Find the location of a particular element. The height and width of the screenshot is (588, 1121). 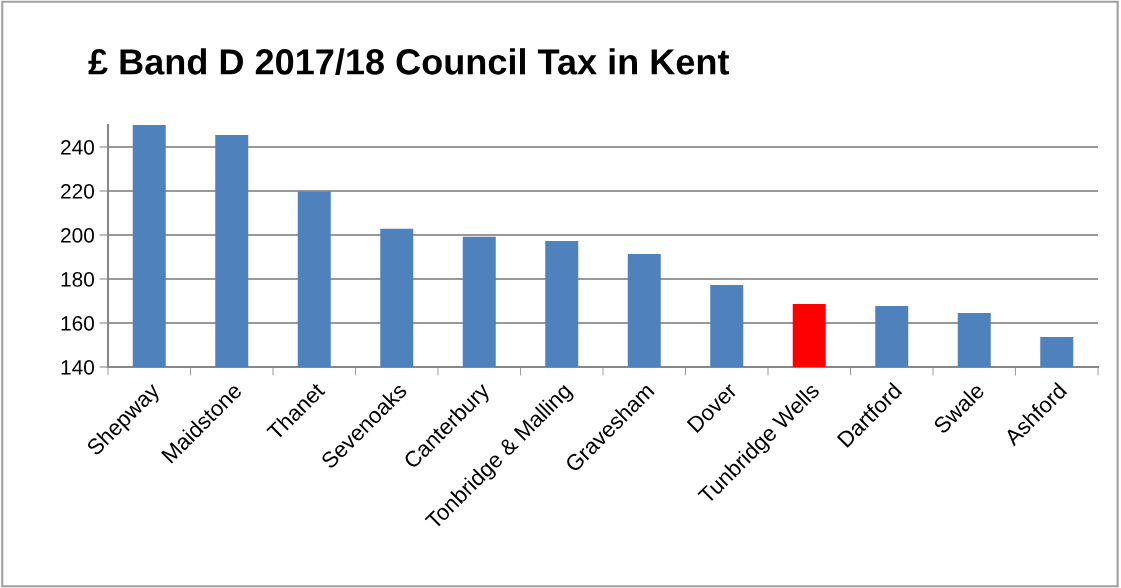

y-tick-label: 160 is located at coordinates (77, 323).